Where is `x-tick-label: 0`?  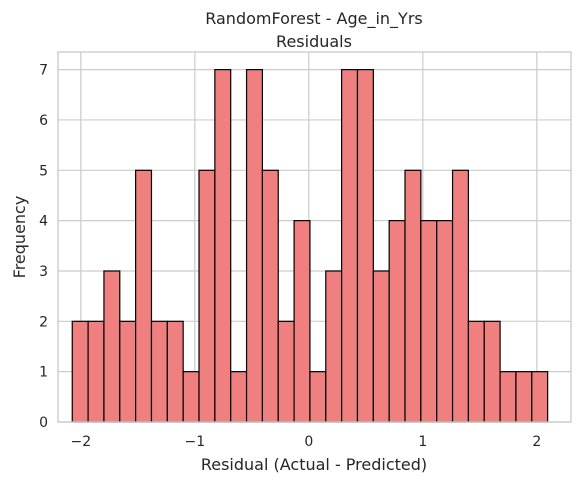 x-tick-label: 0 is located at coordinates (308, 442).